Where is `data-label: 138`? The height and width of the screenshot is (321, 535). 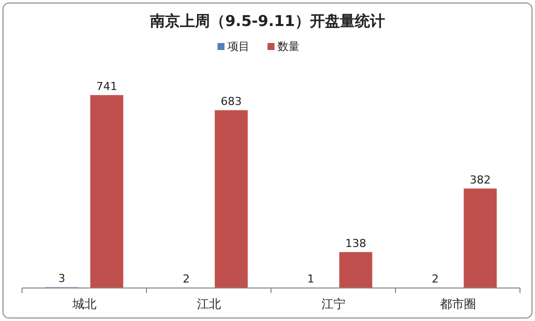 data-label: 138 is located at coordinates (355, 243).